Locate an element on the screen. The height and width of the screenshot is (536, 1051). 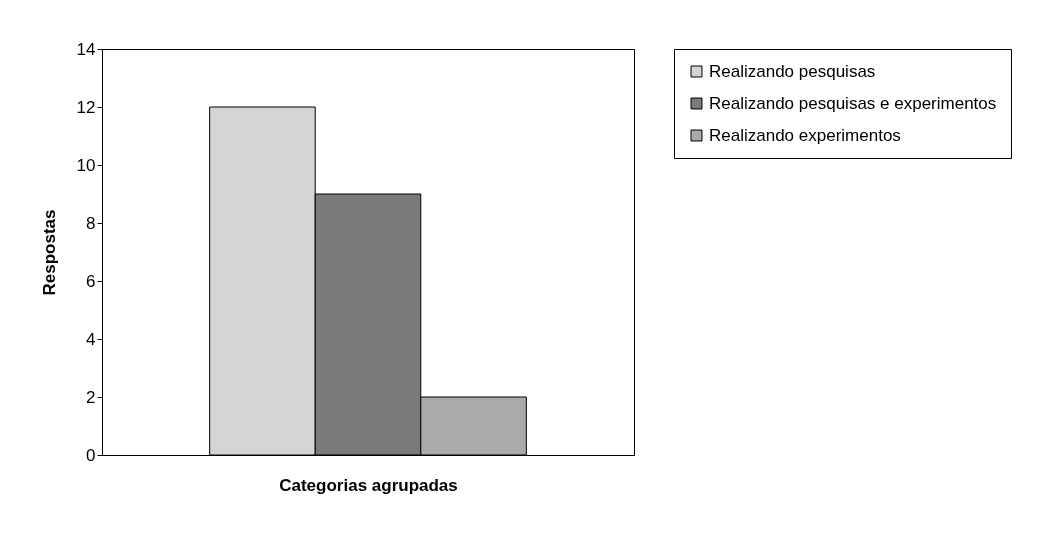
y-tick-label: 10 is located at coordinates (86, 165).